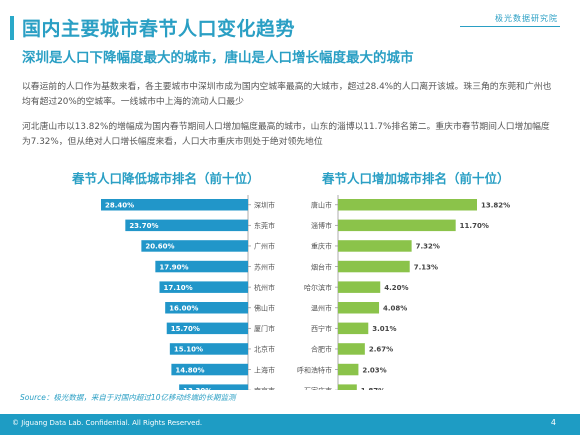 This screenshot has height=435, width=580. Describe the element at coordinates (396, 288) in the screenshot. I see `increase-value-label: 4.20%` at that location.